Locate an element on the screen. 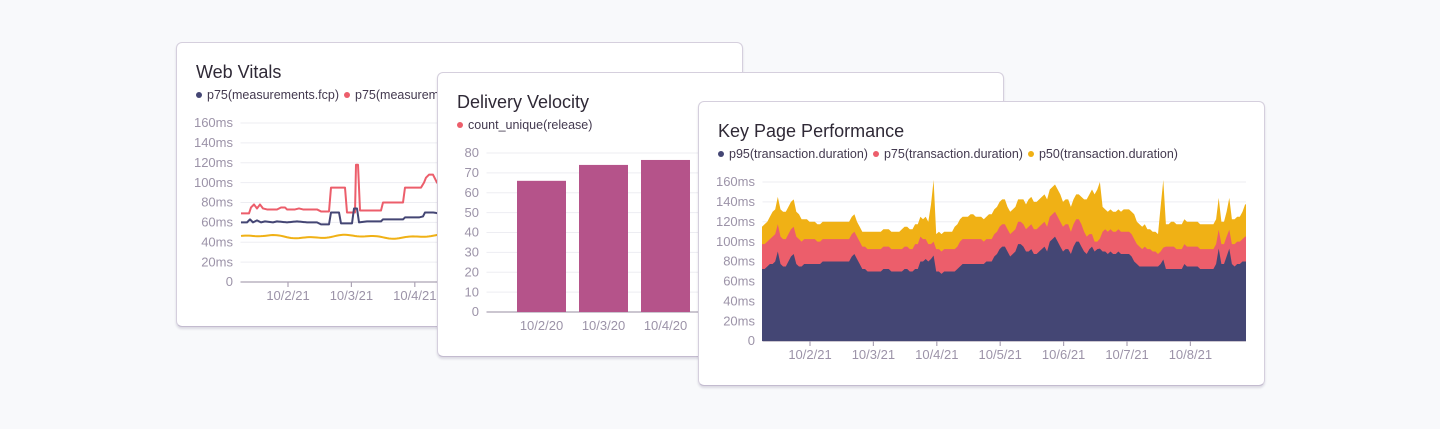 The height and width of the screenshot is (429, 1440). svg-text: 20 is located at coordinates (472, 271).